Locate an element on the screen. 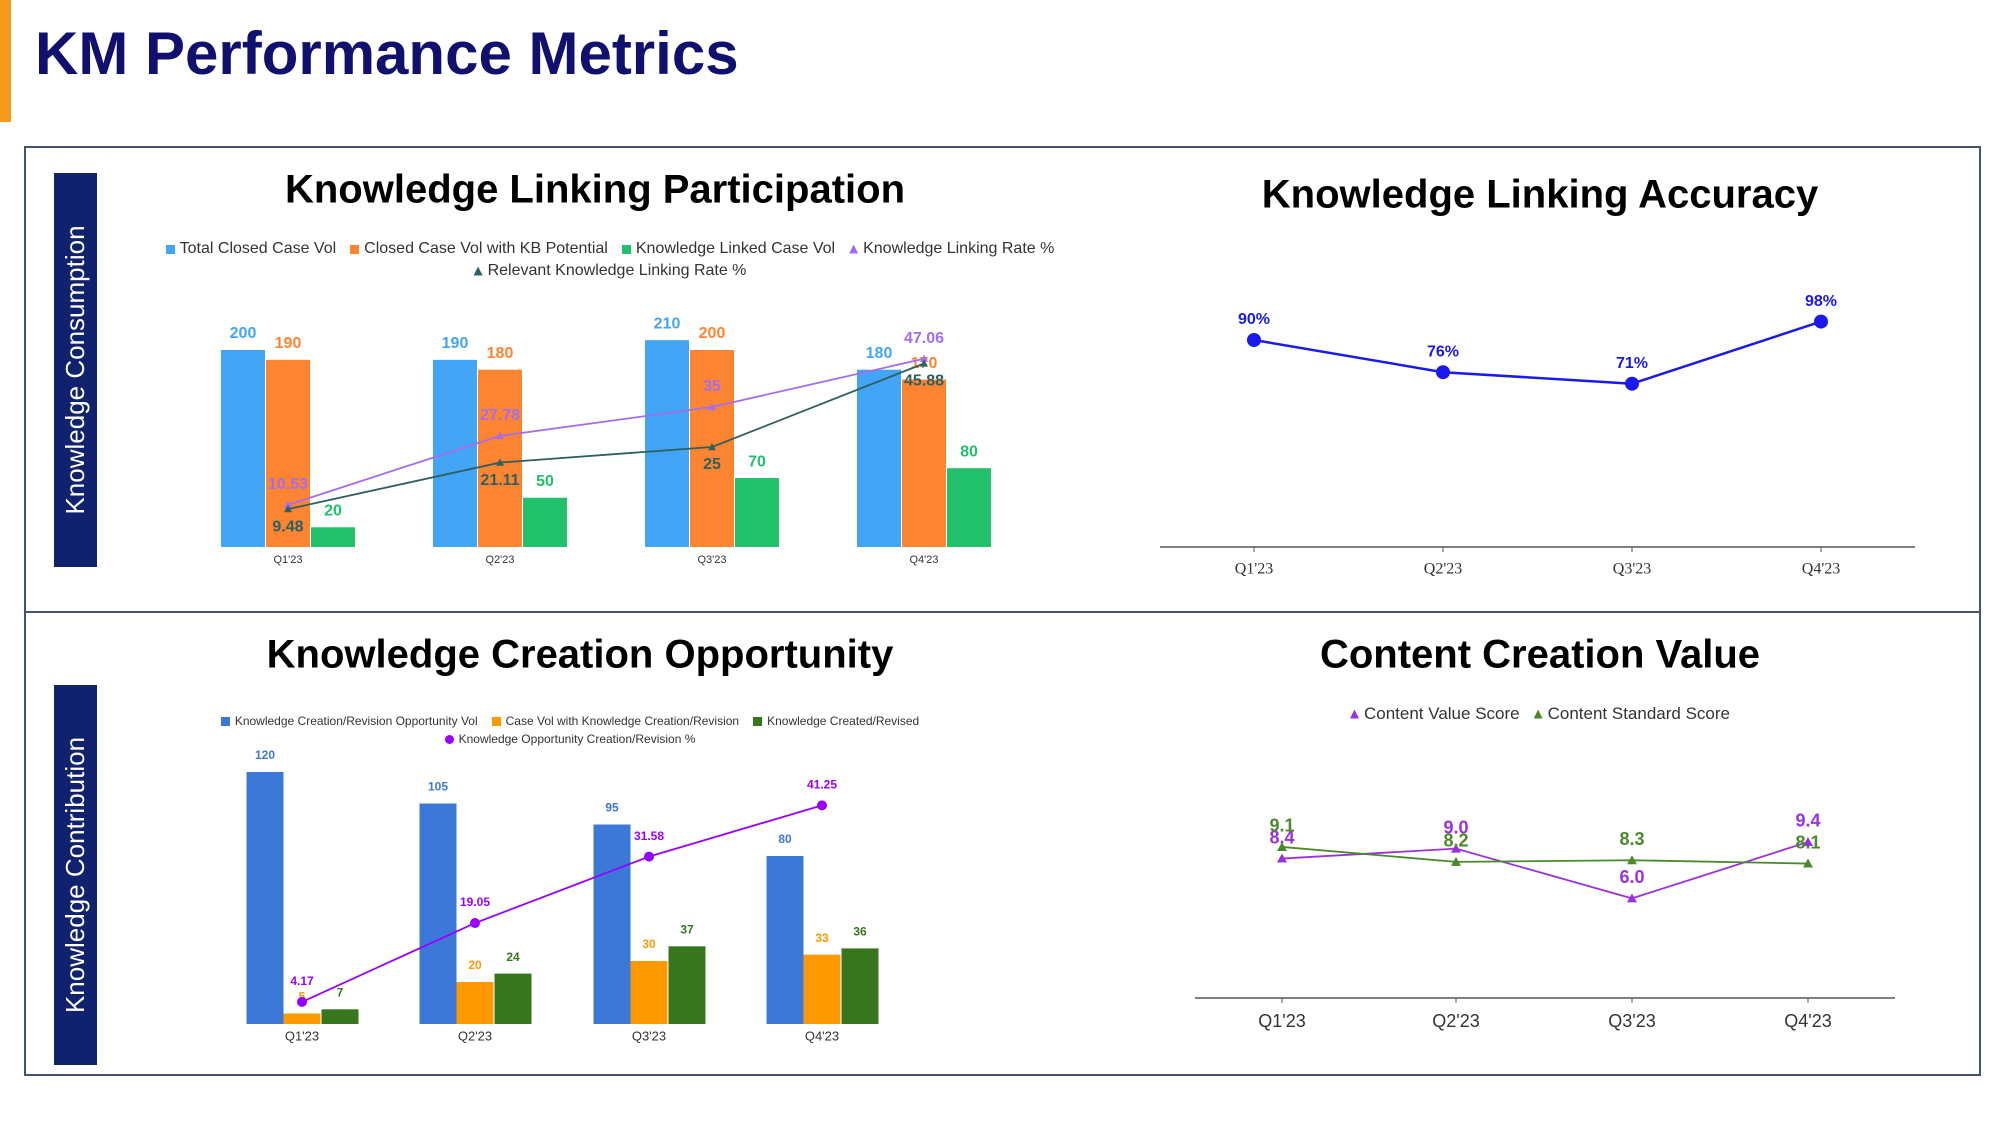 The height and width of the screenshot is (1123, 2000). legend-item: Content Value Score is located at coordinates (1434, 714).